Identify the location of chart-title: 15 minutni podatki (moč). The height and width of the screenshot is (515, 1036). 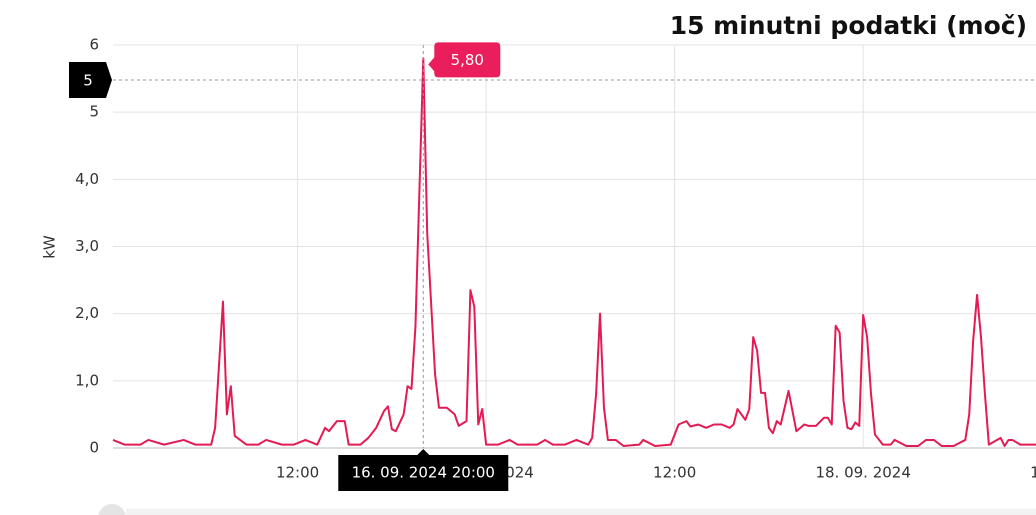
(848, 25).